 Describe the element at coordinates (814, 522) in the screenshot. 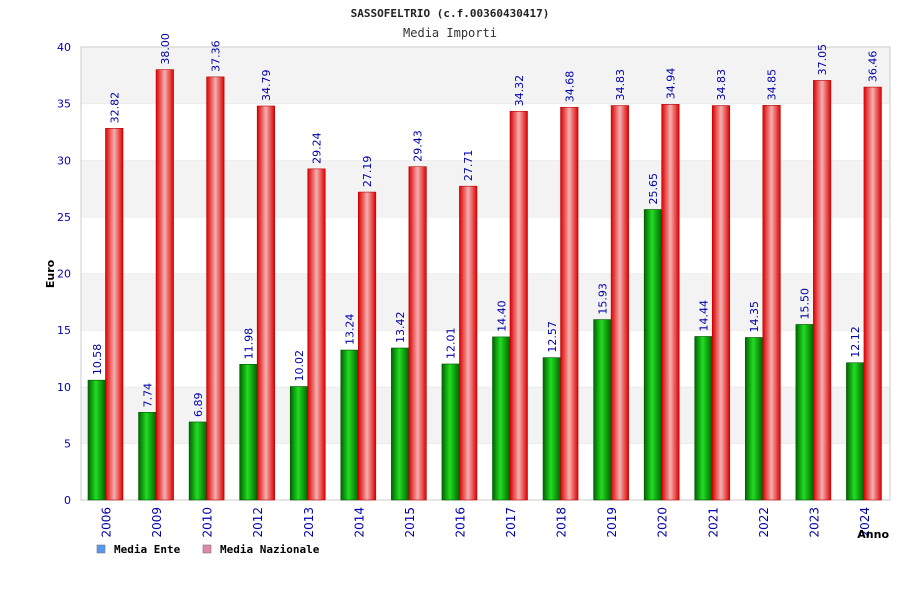

I see `x-tick-label: 2023` at that location.